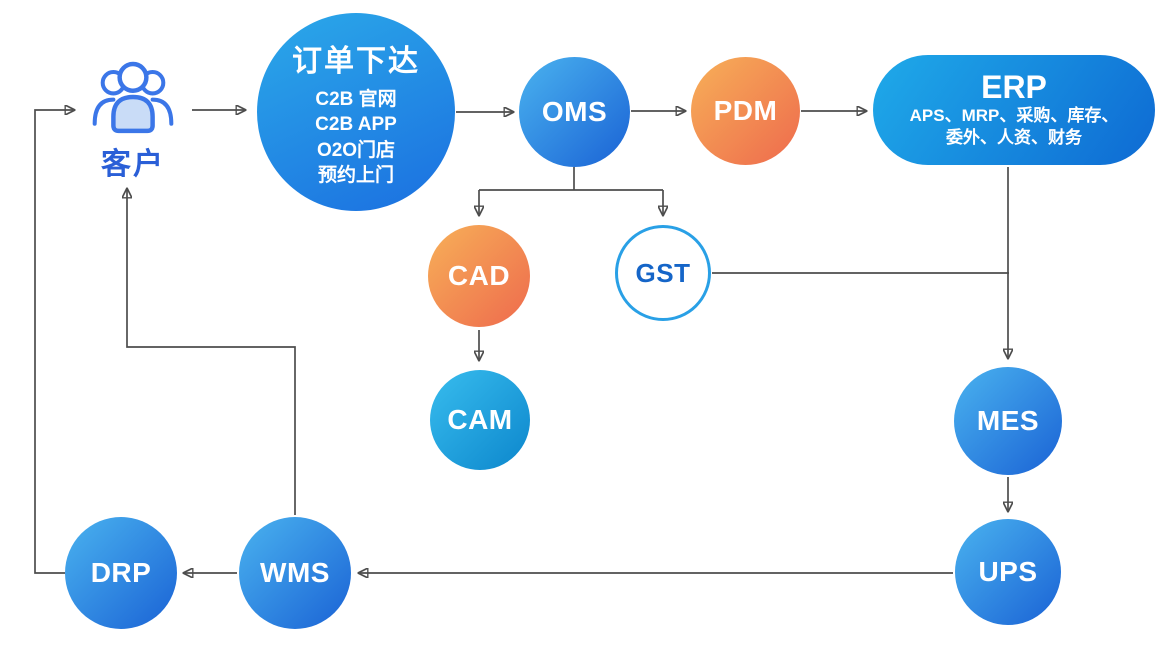 This screenshot has width=1172, height=654. Describe the element at coordinates (133, 97) in the screenshot. I see `customers-icon` at that location.